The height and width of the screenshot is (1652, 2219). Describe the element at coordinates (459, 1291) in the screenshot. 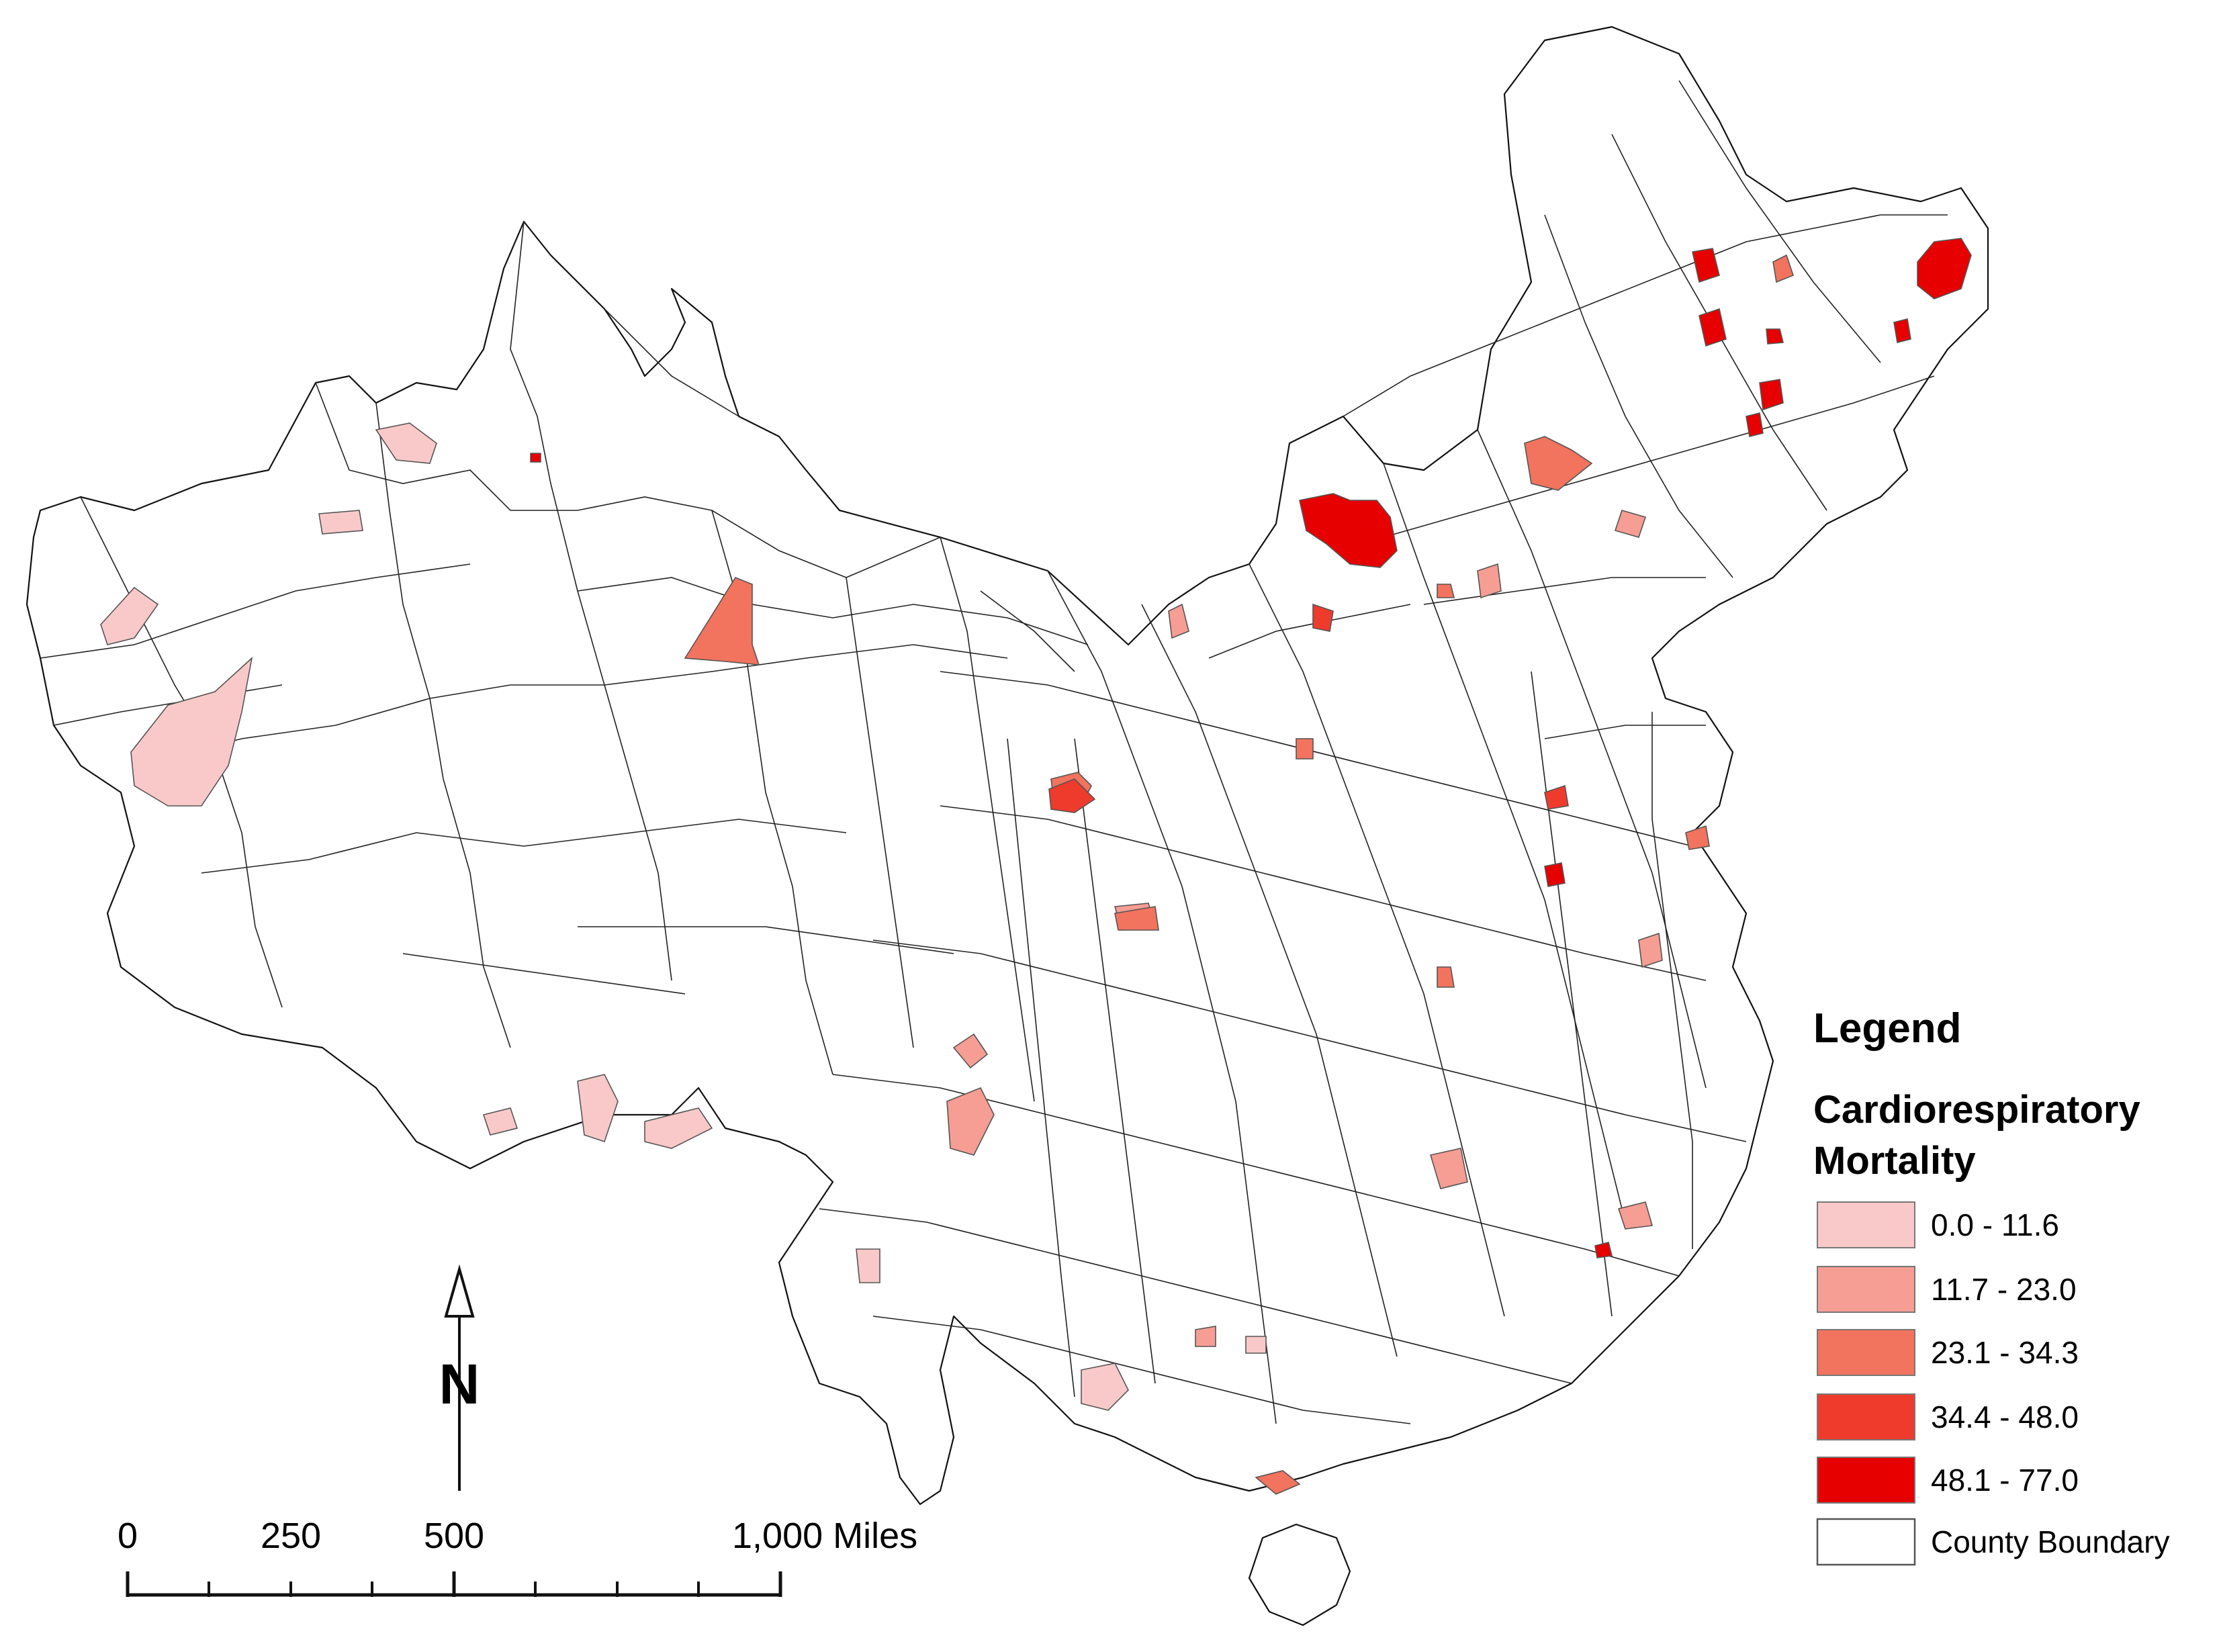

I see `north-arrow-icon` at that location.